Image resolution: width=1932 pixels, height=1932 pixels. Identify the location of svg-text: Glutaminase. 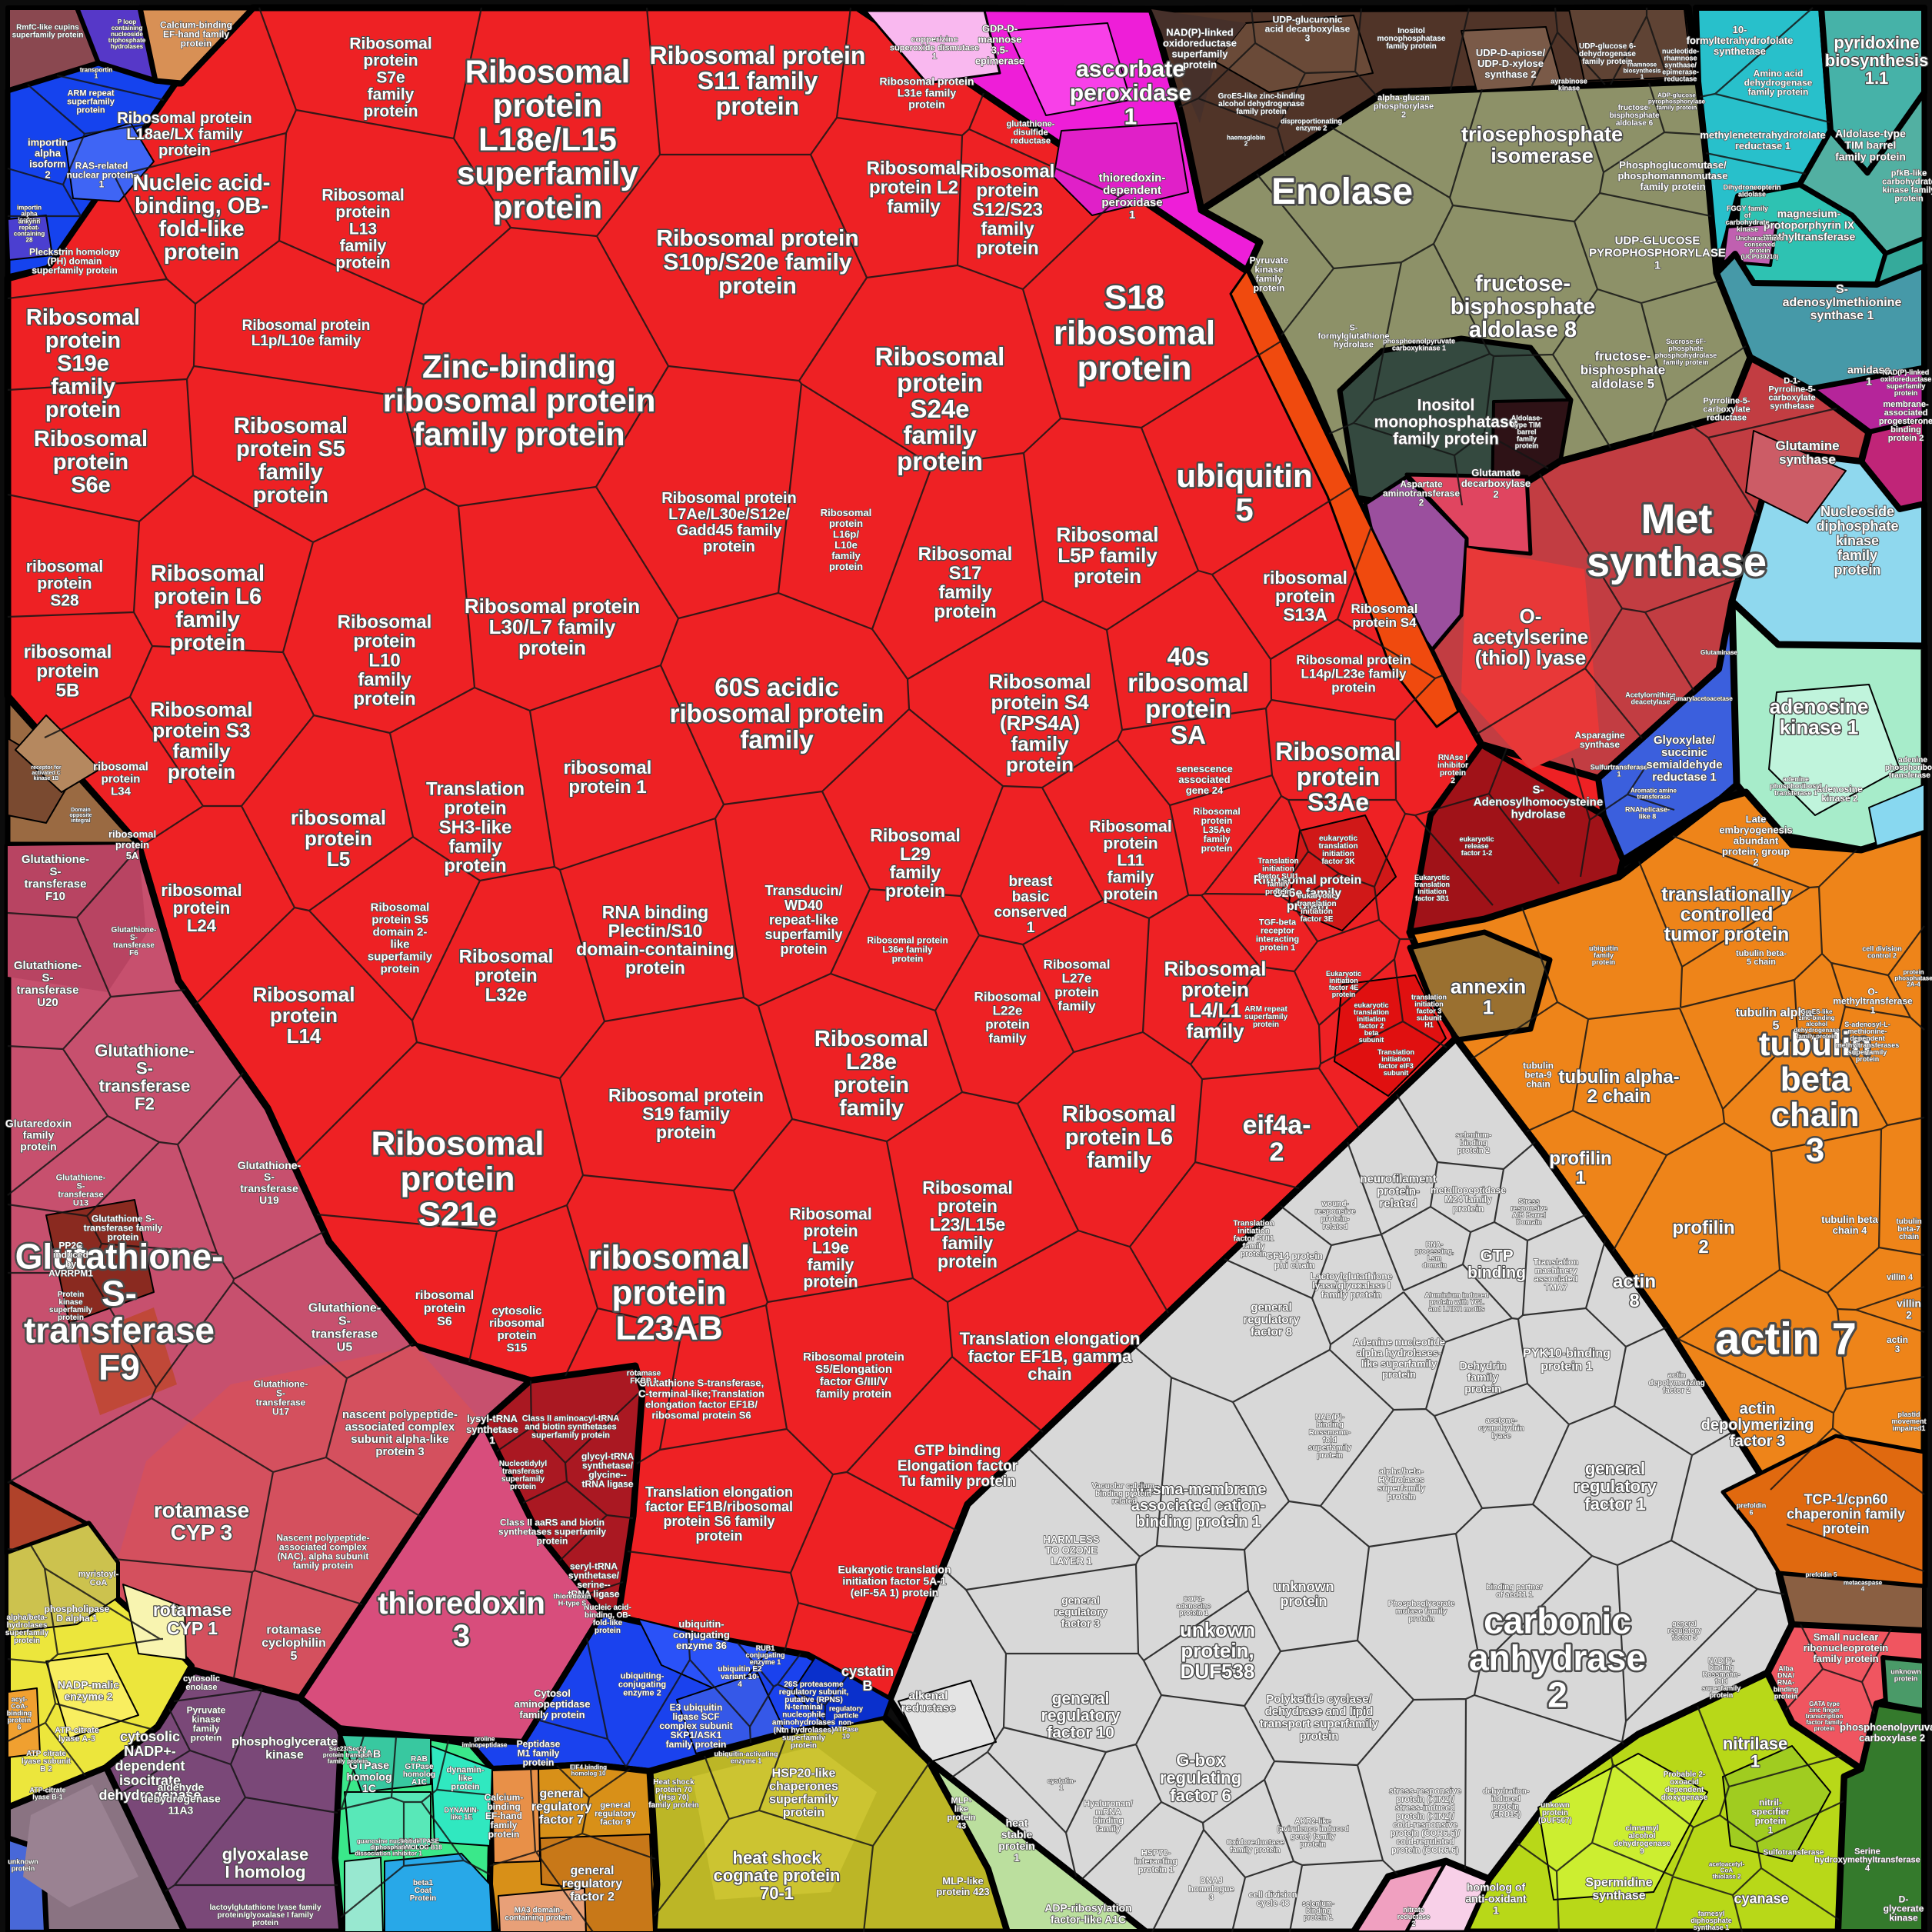
(1719, 652).